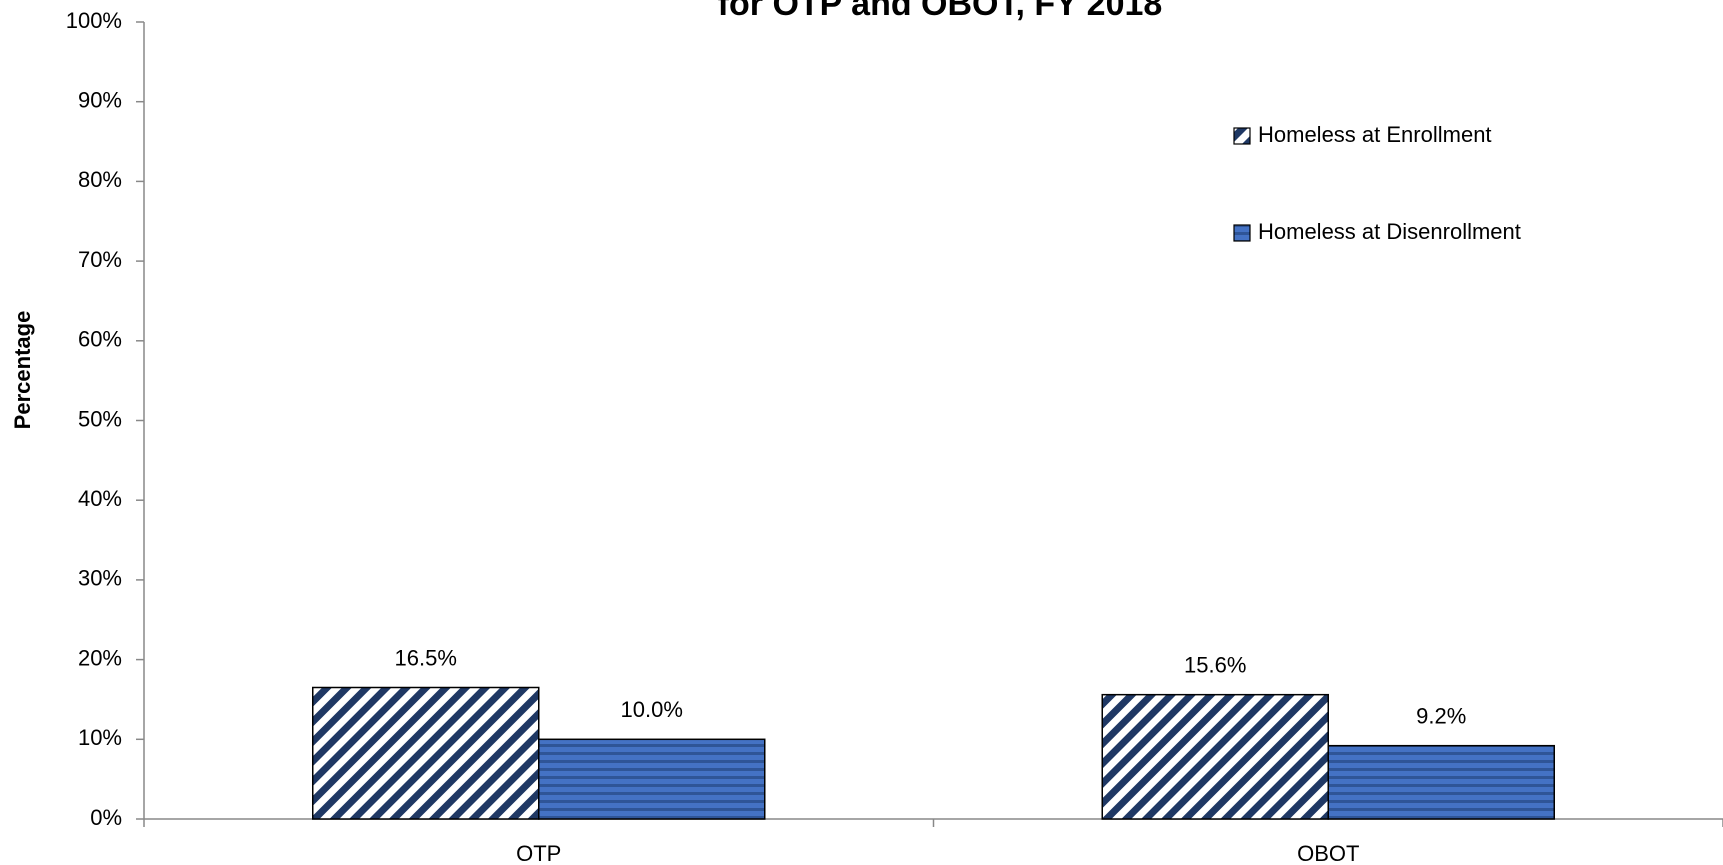 This screenshot has height=865, width=1723. Describe the element at coordinates (100, 339) in the screenshot. I see `y-tick-label: 60%` at that location.